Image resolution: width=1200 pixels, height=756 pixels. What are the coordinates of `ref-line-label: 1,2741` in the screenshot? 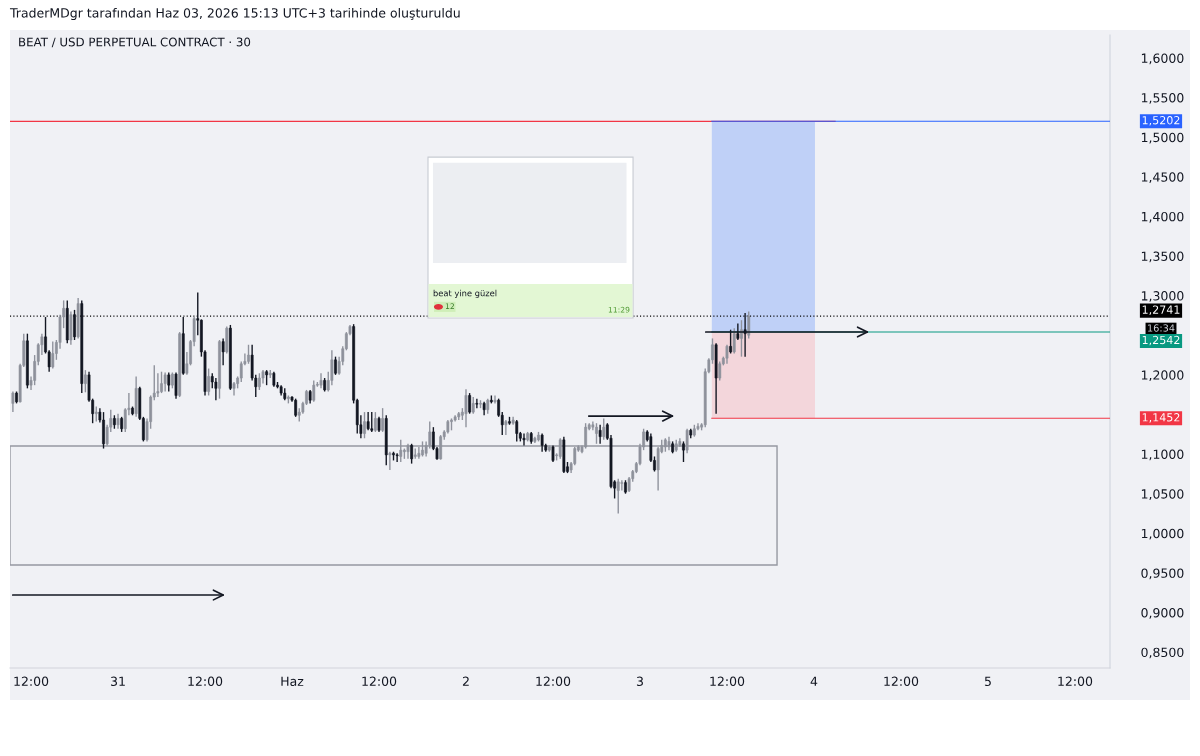 It's located at (1161, 310).